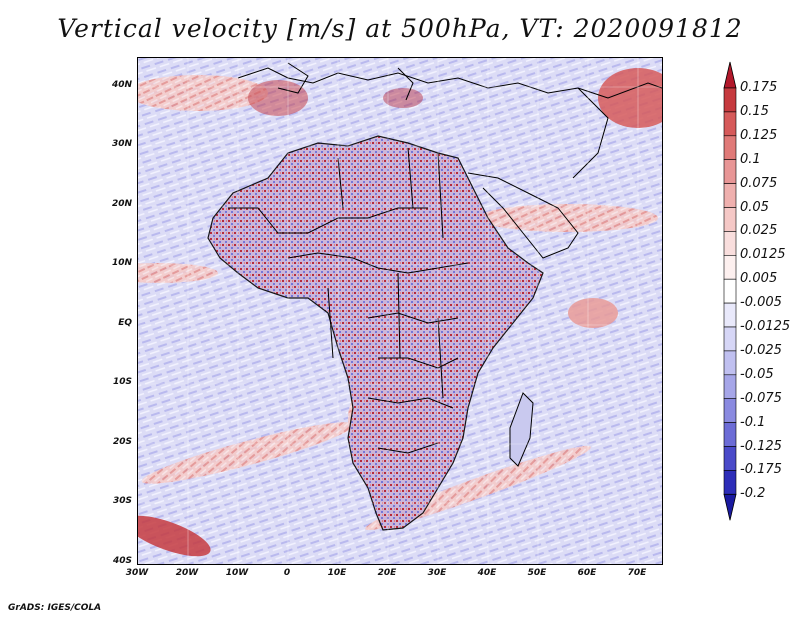 This screenshot has height=618, width=800. What do you see at coordinates (121, 144) in the screenshot?
I see `lat-label-30n: 30N` at bounding box center [121, 144].